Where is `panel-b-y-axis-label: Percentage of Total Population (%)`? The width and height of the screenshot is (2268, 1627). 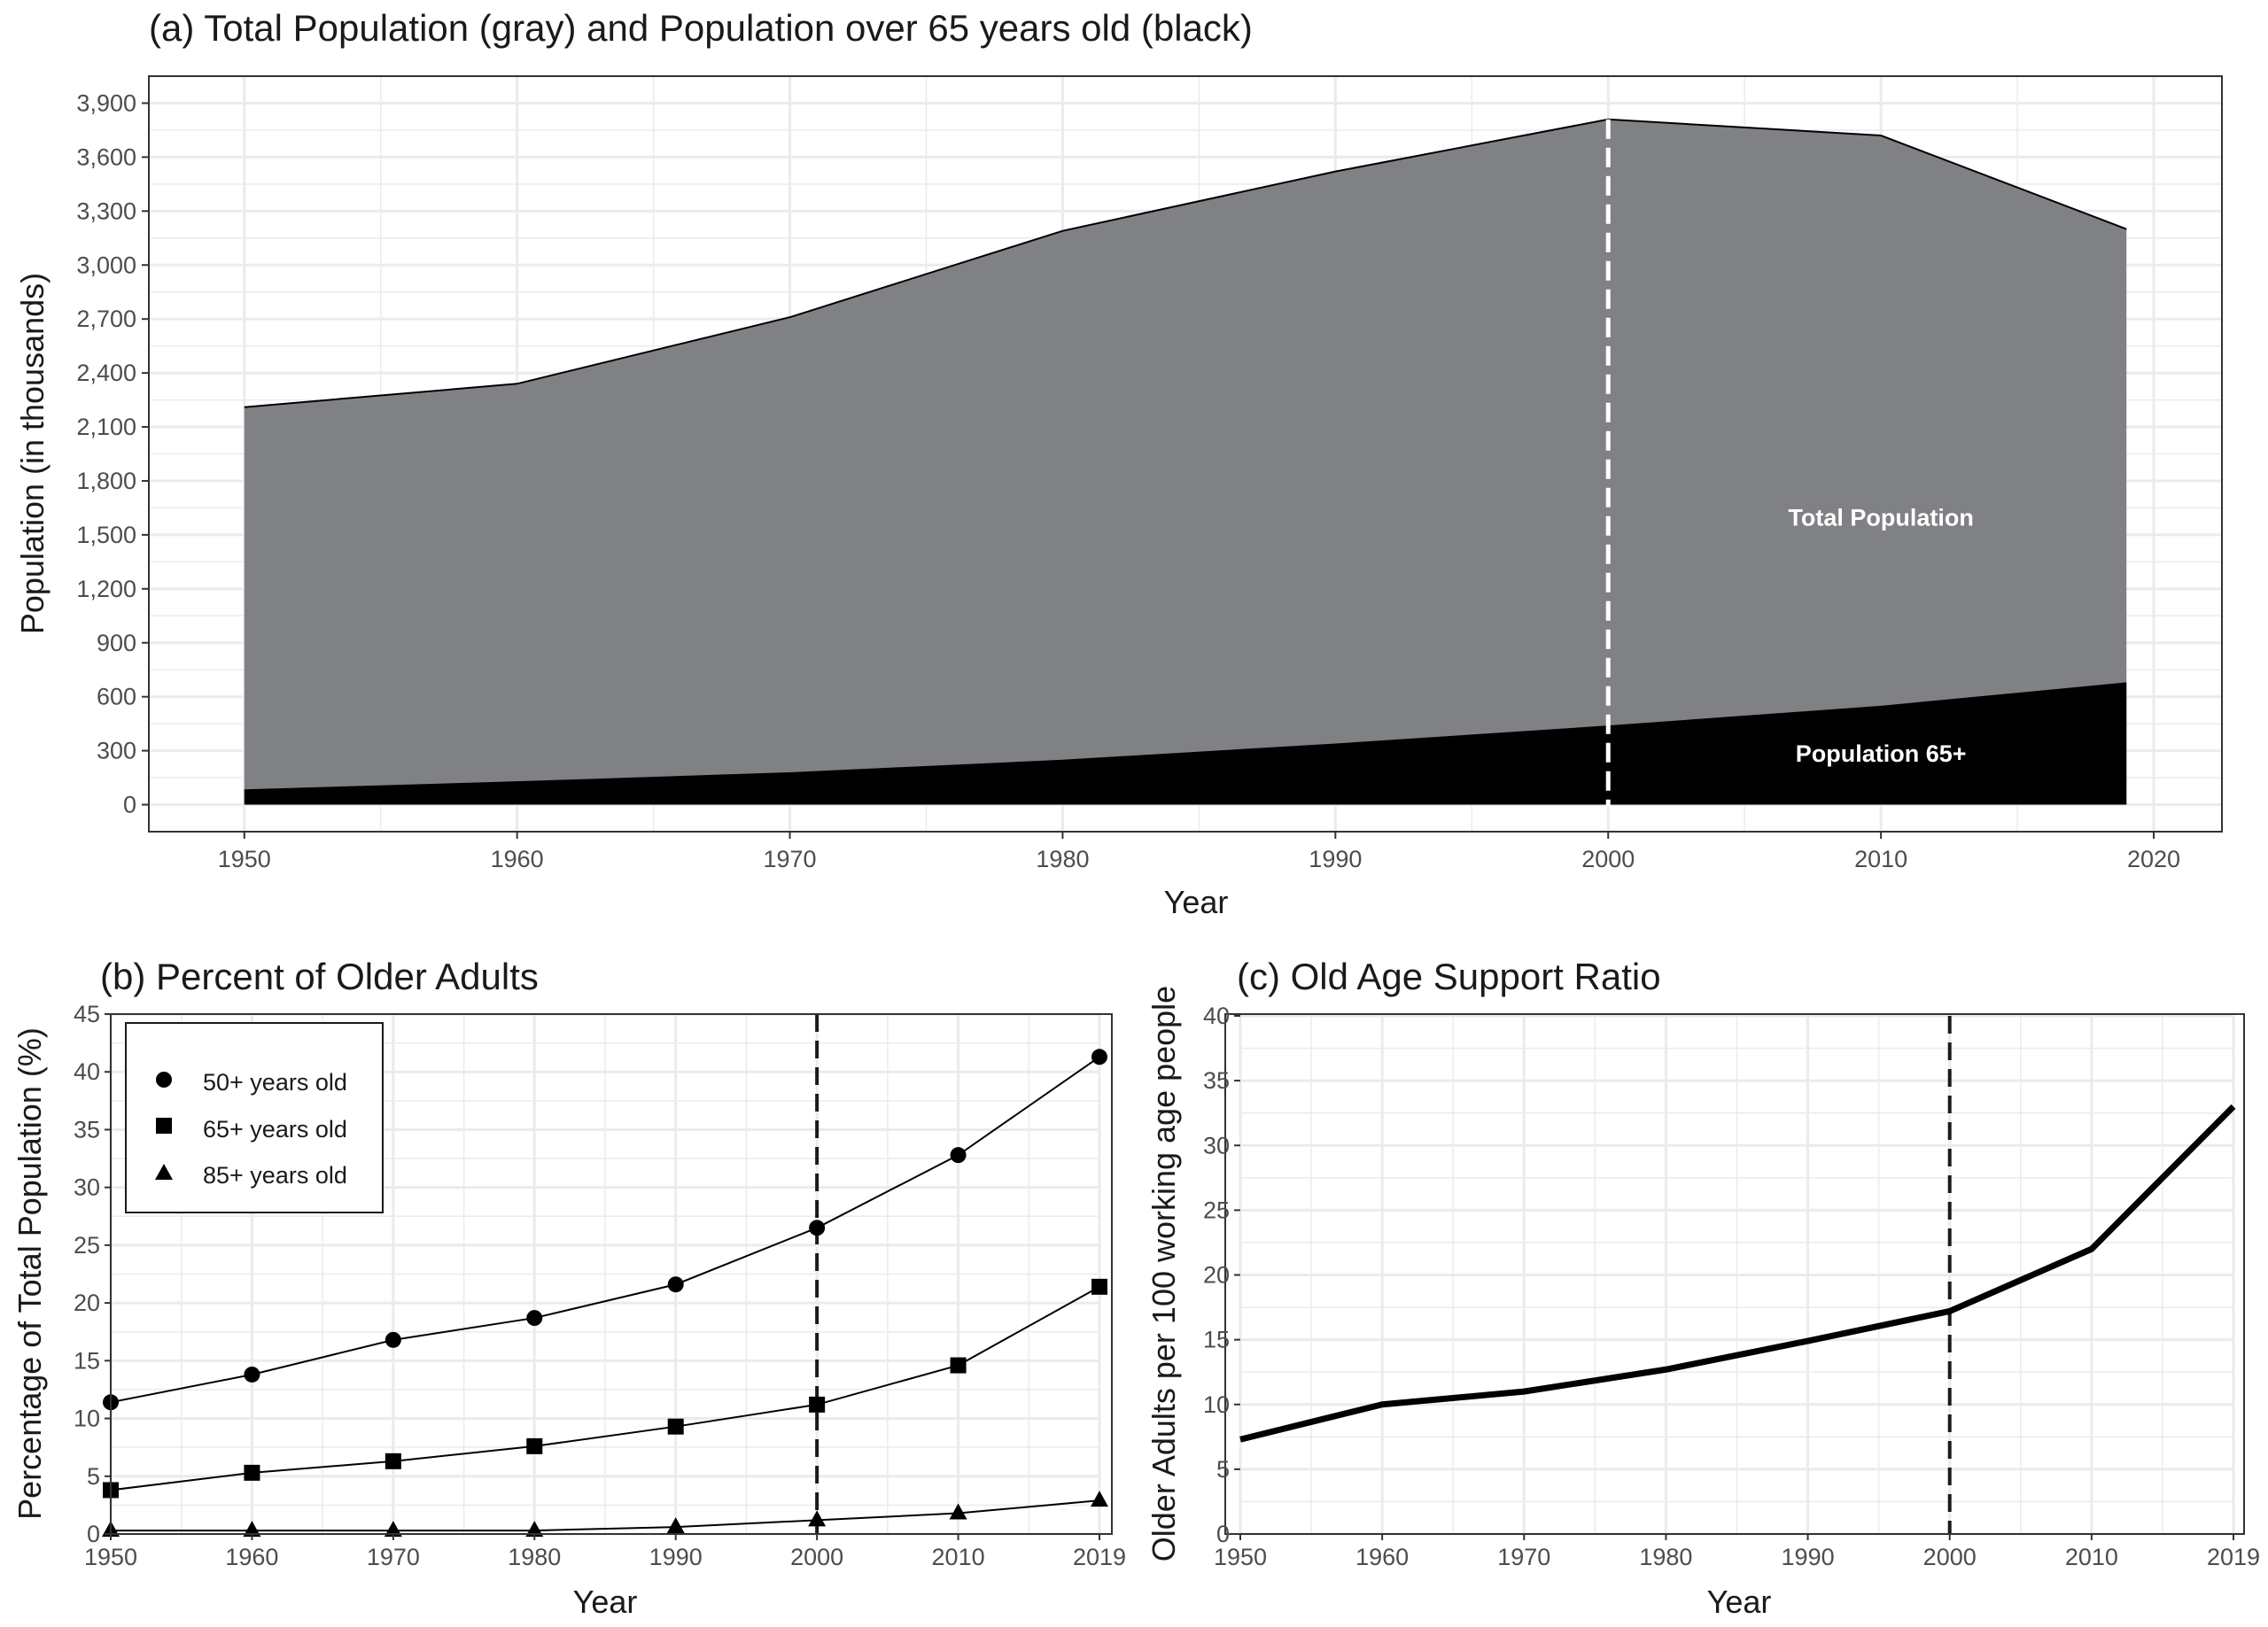
panel-b-y-axis-label: Percentage of Total Population (%) is located at coordinates (30, 1273).